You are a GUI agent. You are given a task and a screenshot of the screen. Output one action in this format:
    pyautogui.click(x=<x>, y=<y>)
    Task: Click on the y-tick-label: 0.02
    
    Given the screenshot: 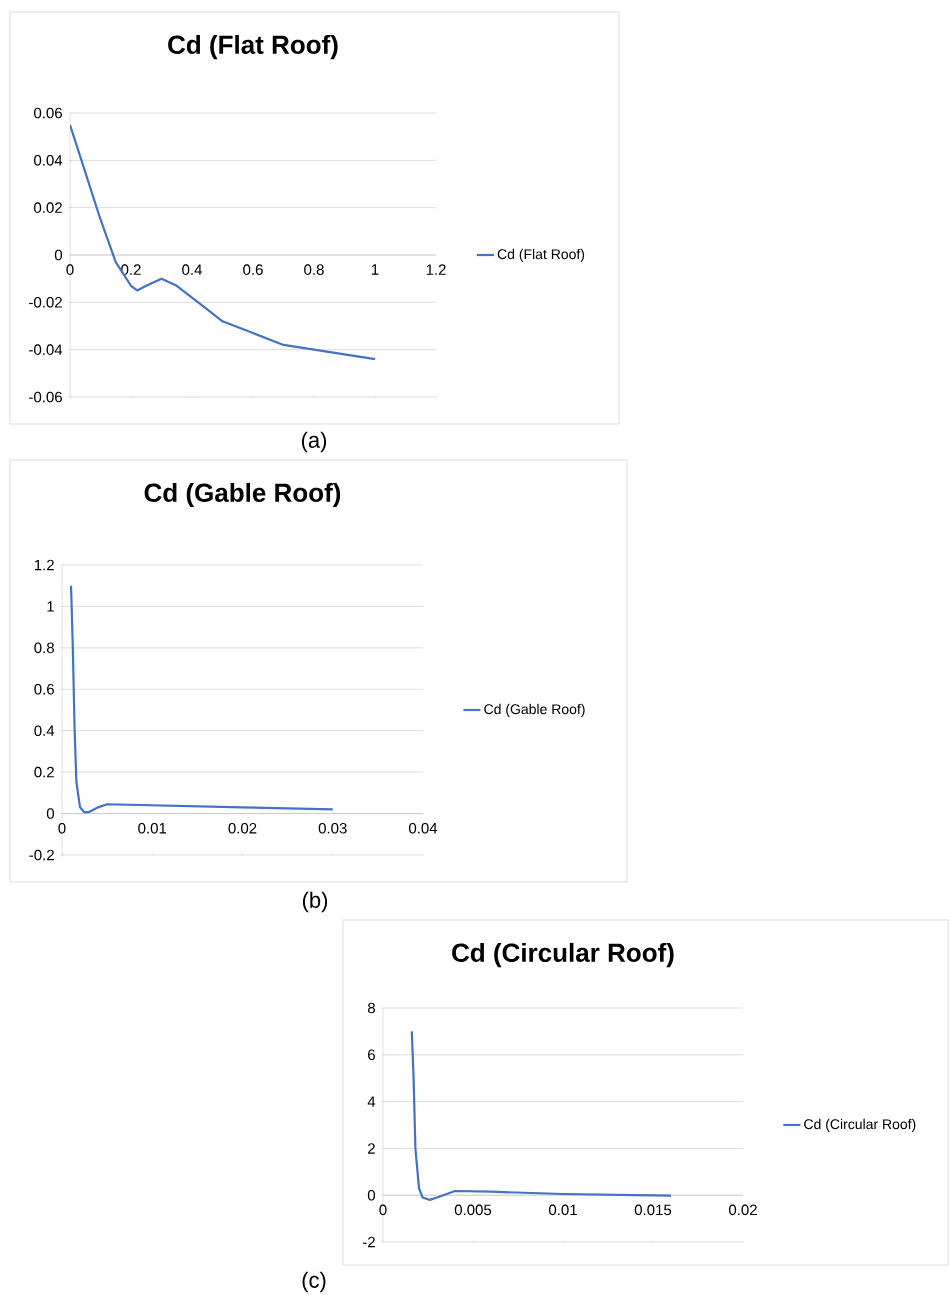 What is the action you would take?
    pyautogui.click(x=48, y=207)
    